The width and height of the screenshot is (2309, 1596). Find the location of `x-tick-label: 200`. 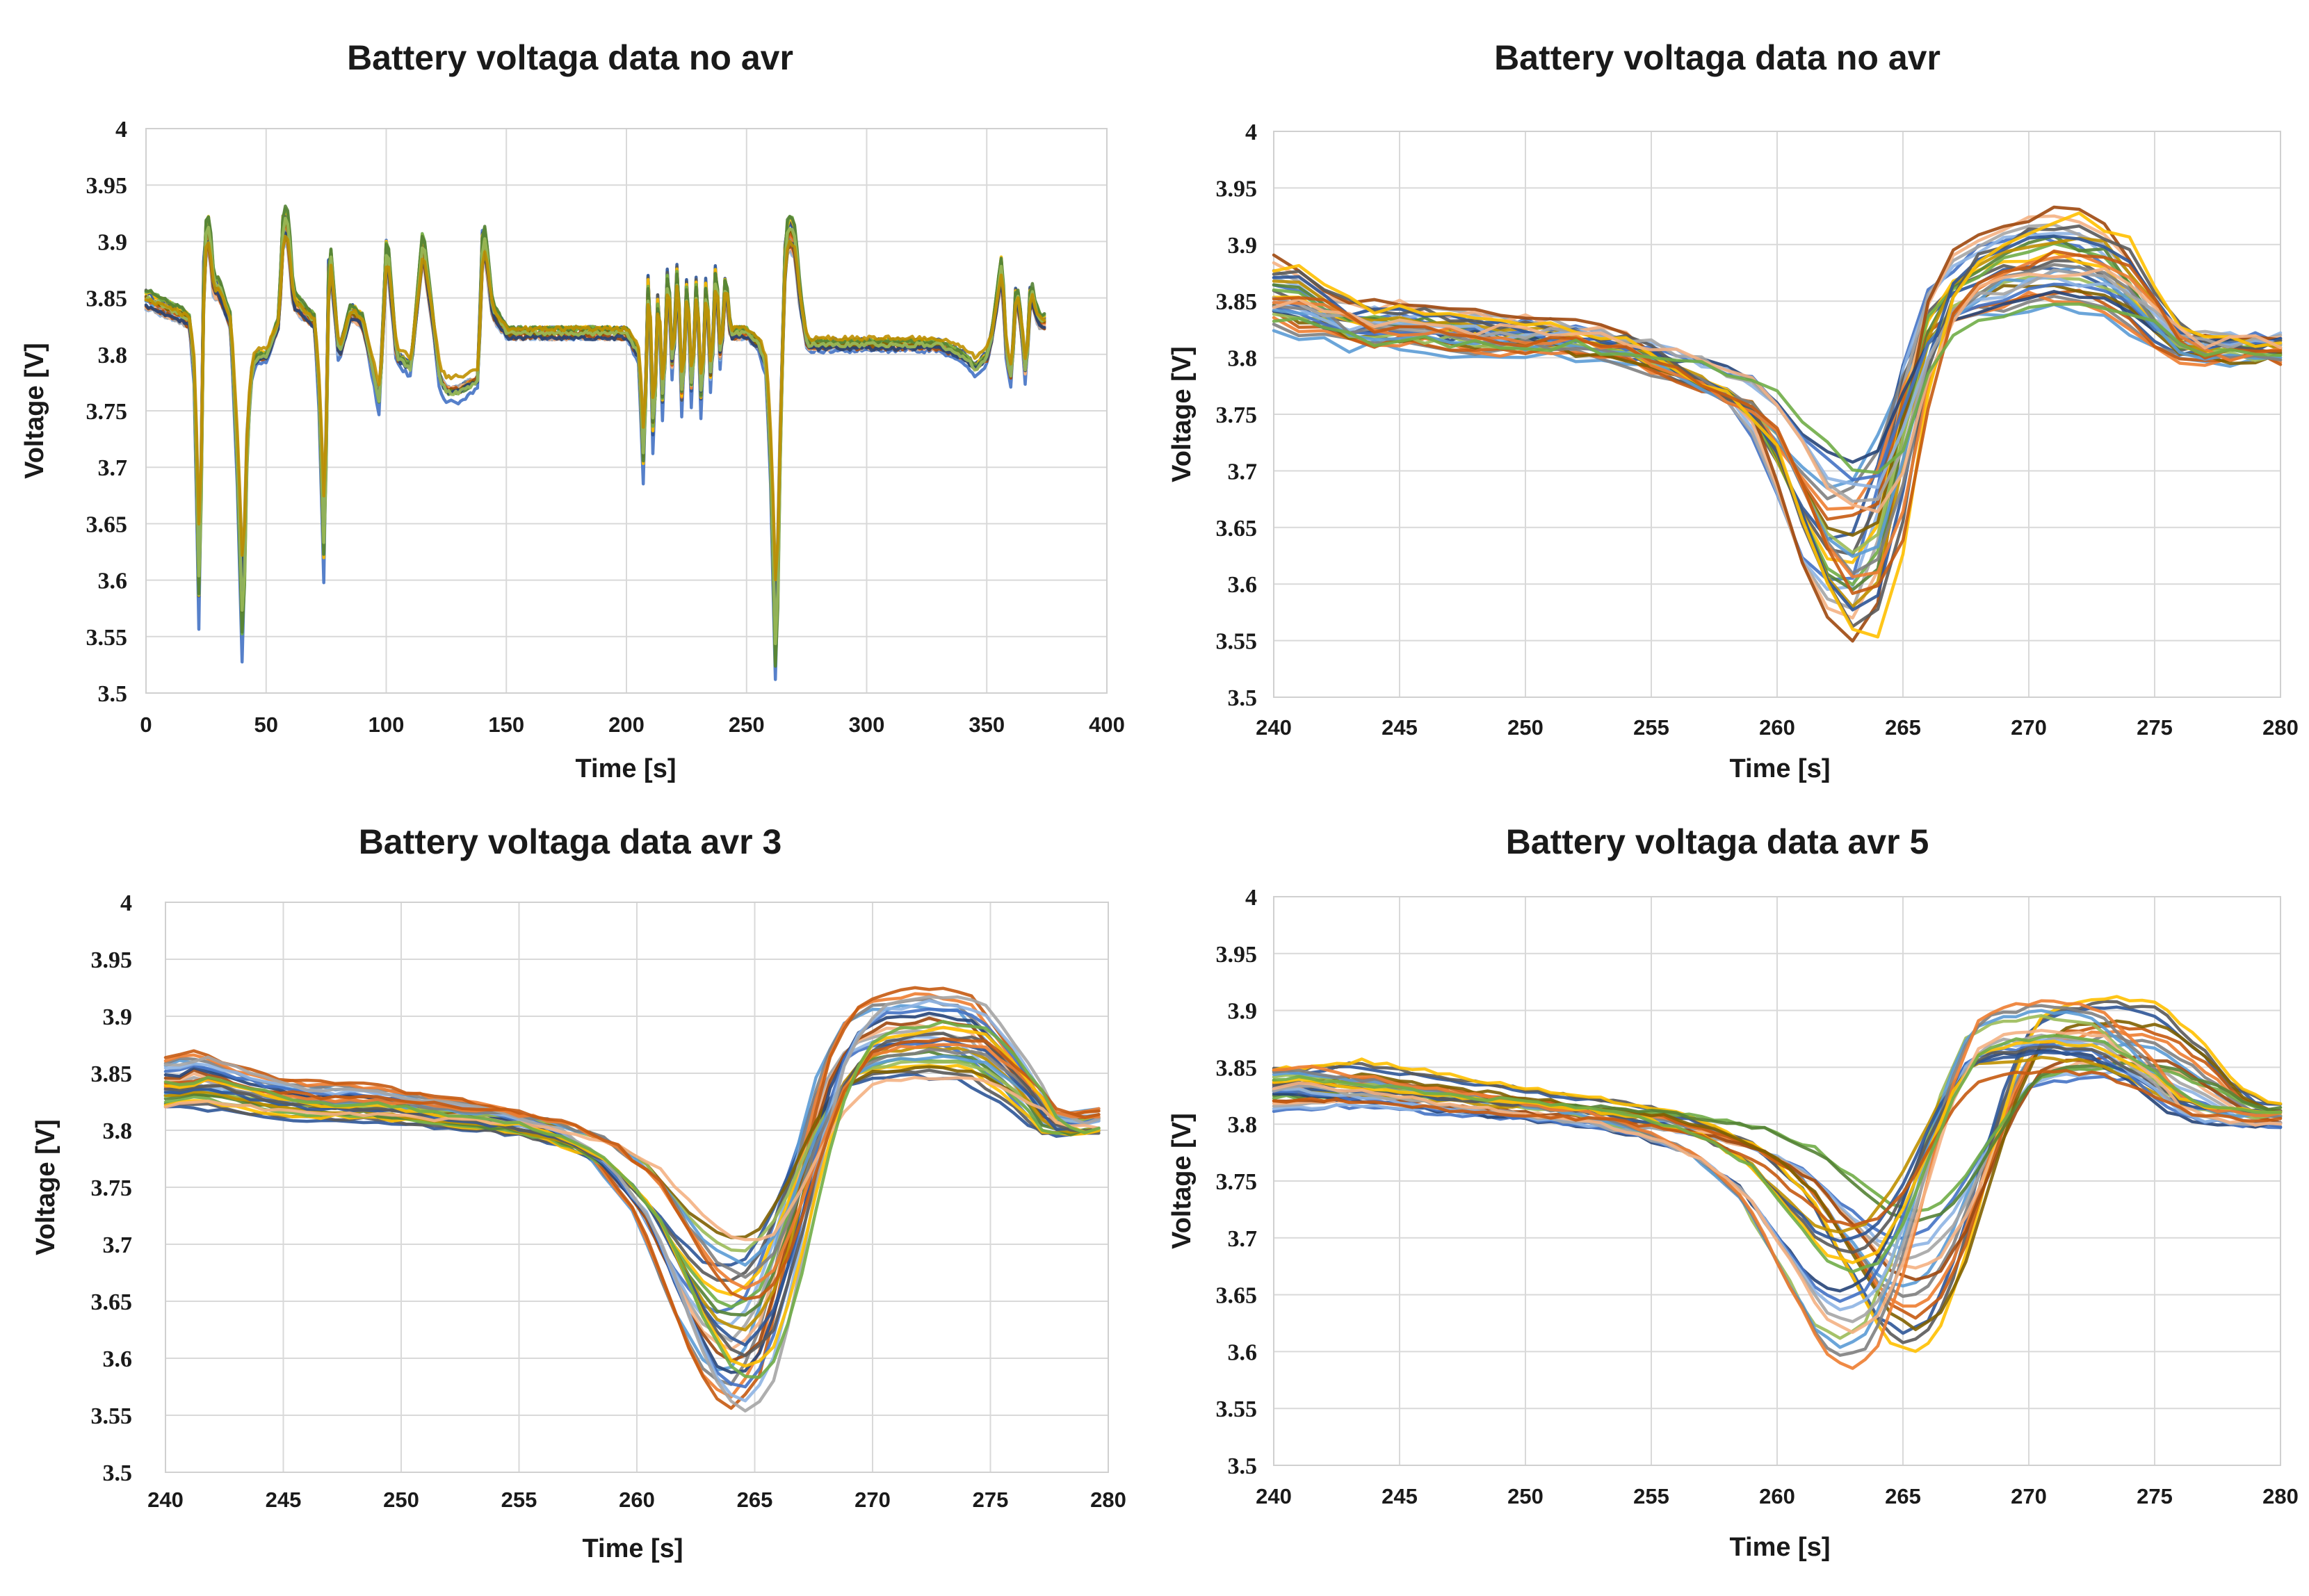

x-tick-label: 200 is located at coordinates (626, 724).